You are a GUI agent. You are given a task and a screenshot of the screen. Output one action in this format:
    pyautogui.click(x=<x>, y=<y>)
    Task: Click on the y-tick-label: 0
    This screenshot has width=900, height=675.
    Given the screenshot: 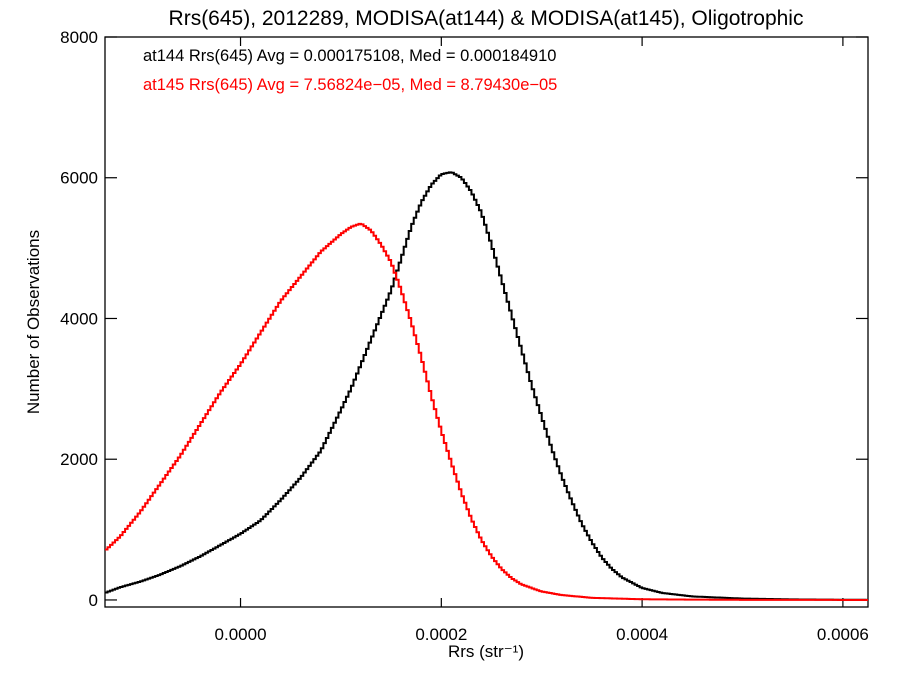 What is the action you would take?
    pyautogui.click(x=93, y=600)
    